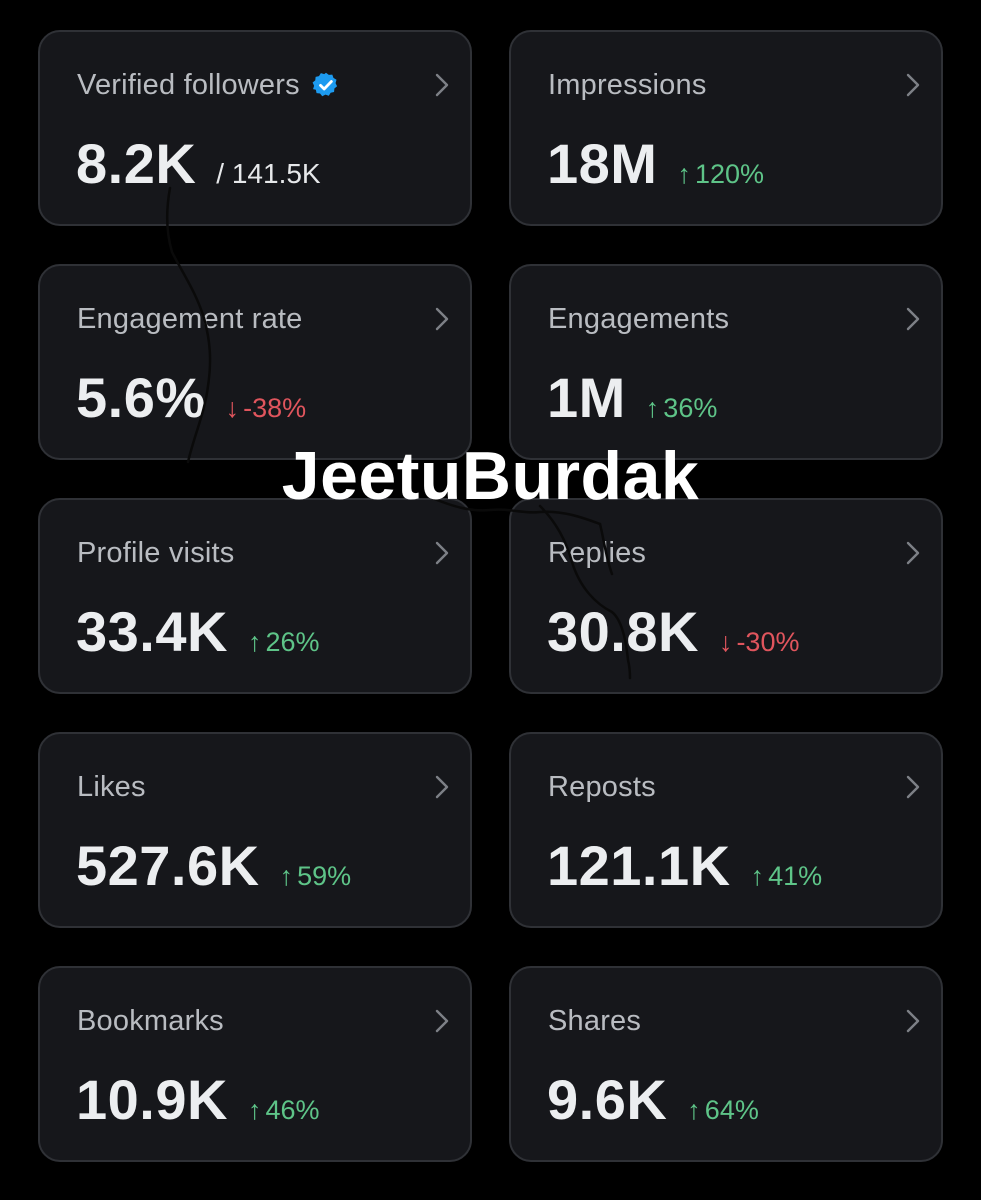 The width and height of the screenshot is (981, 1200). I want to click on metric-value: 9.6K, so click(607, 1099).